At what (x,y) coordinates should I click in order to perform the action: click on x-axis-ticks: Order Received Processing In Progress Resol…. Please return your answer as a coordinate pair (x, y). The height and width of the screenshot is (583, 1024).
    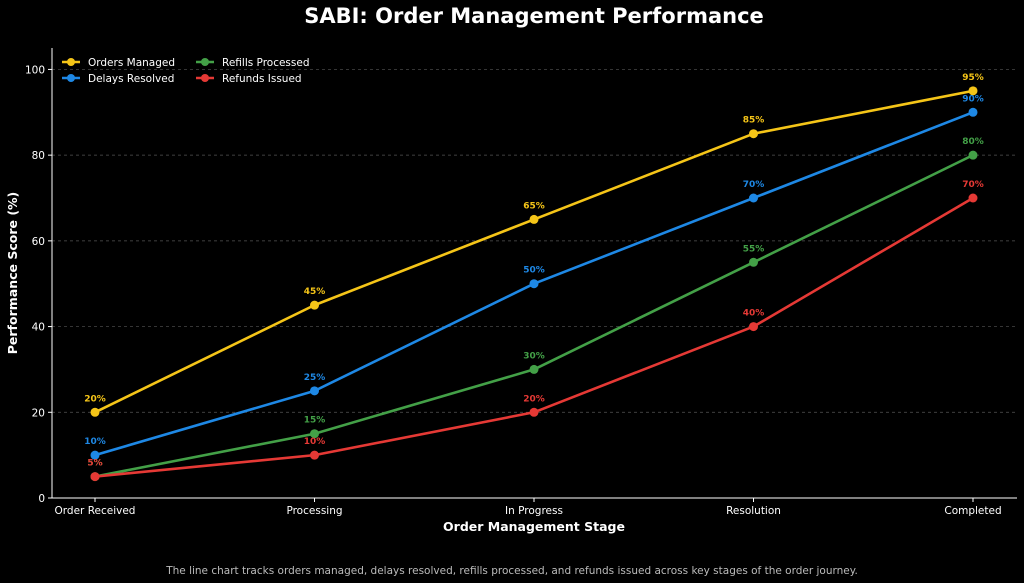
    Looking at the image, I should click on (528, 507).